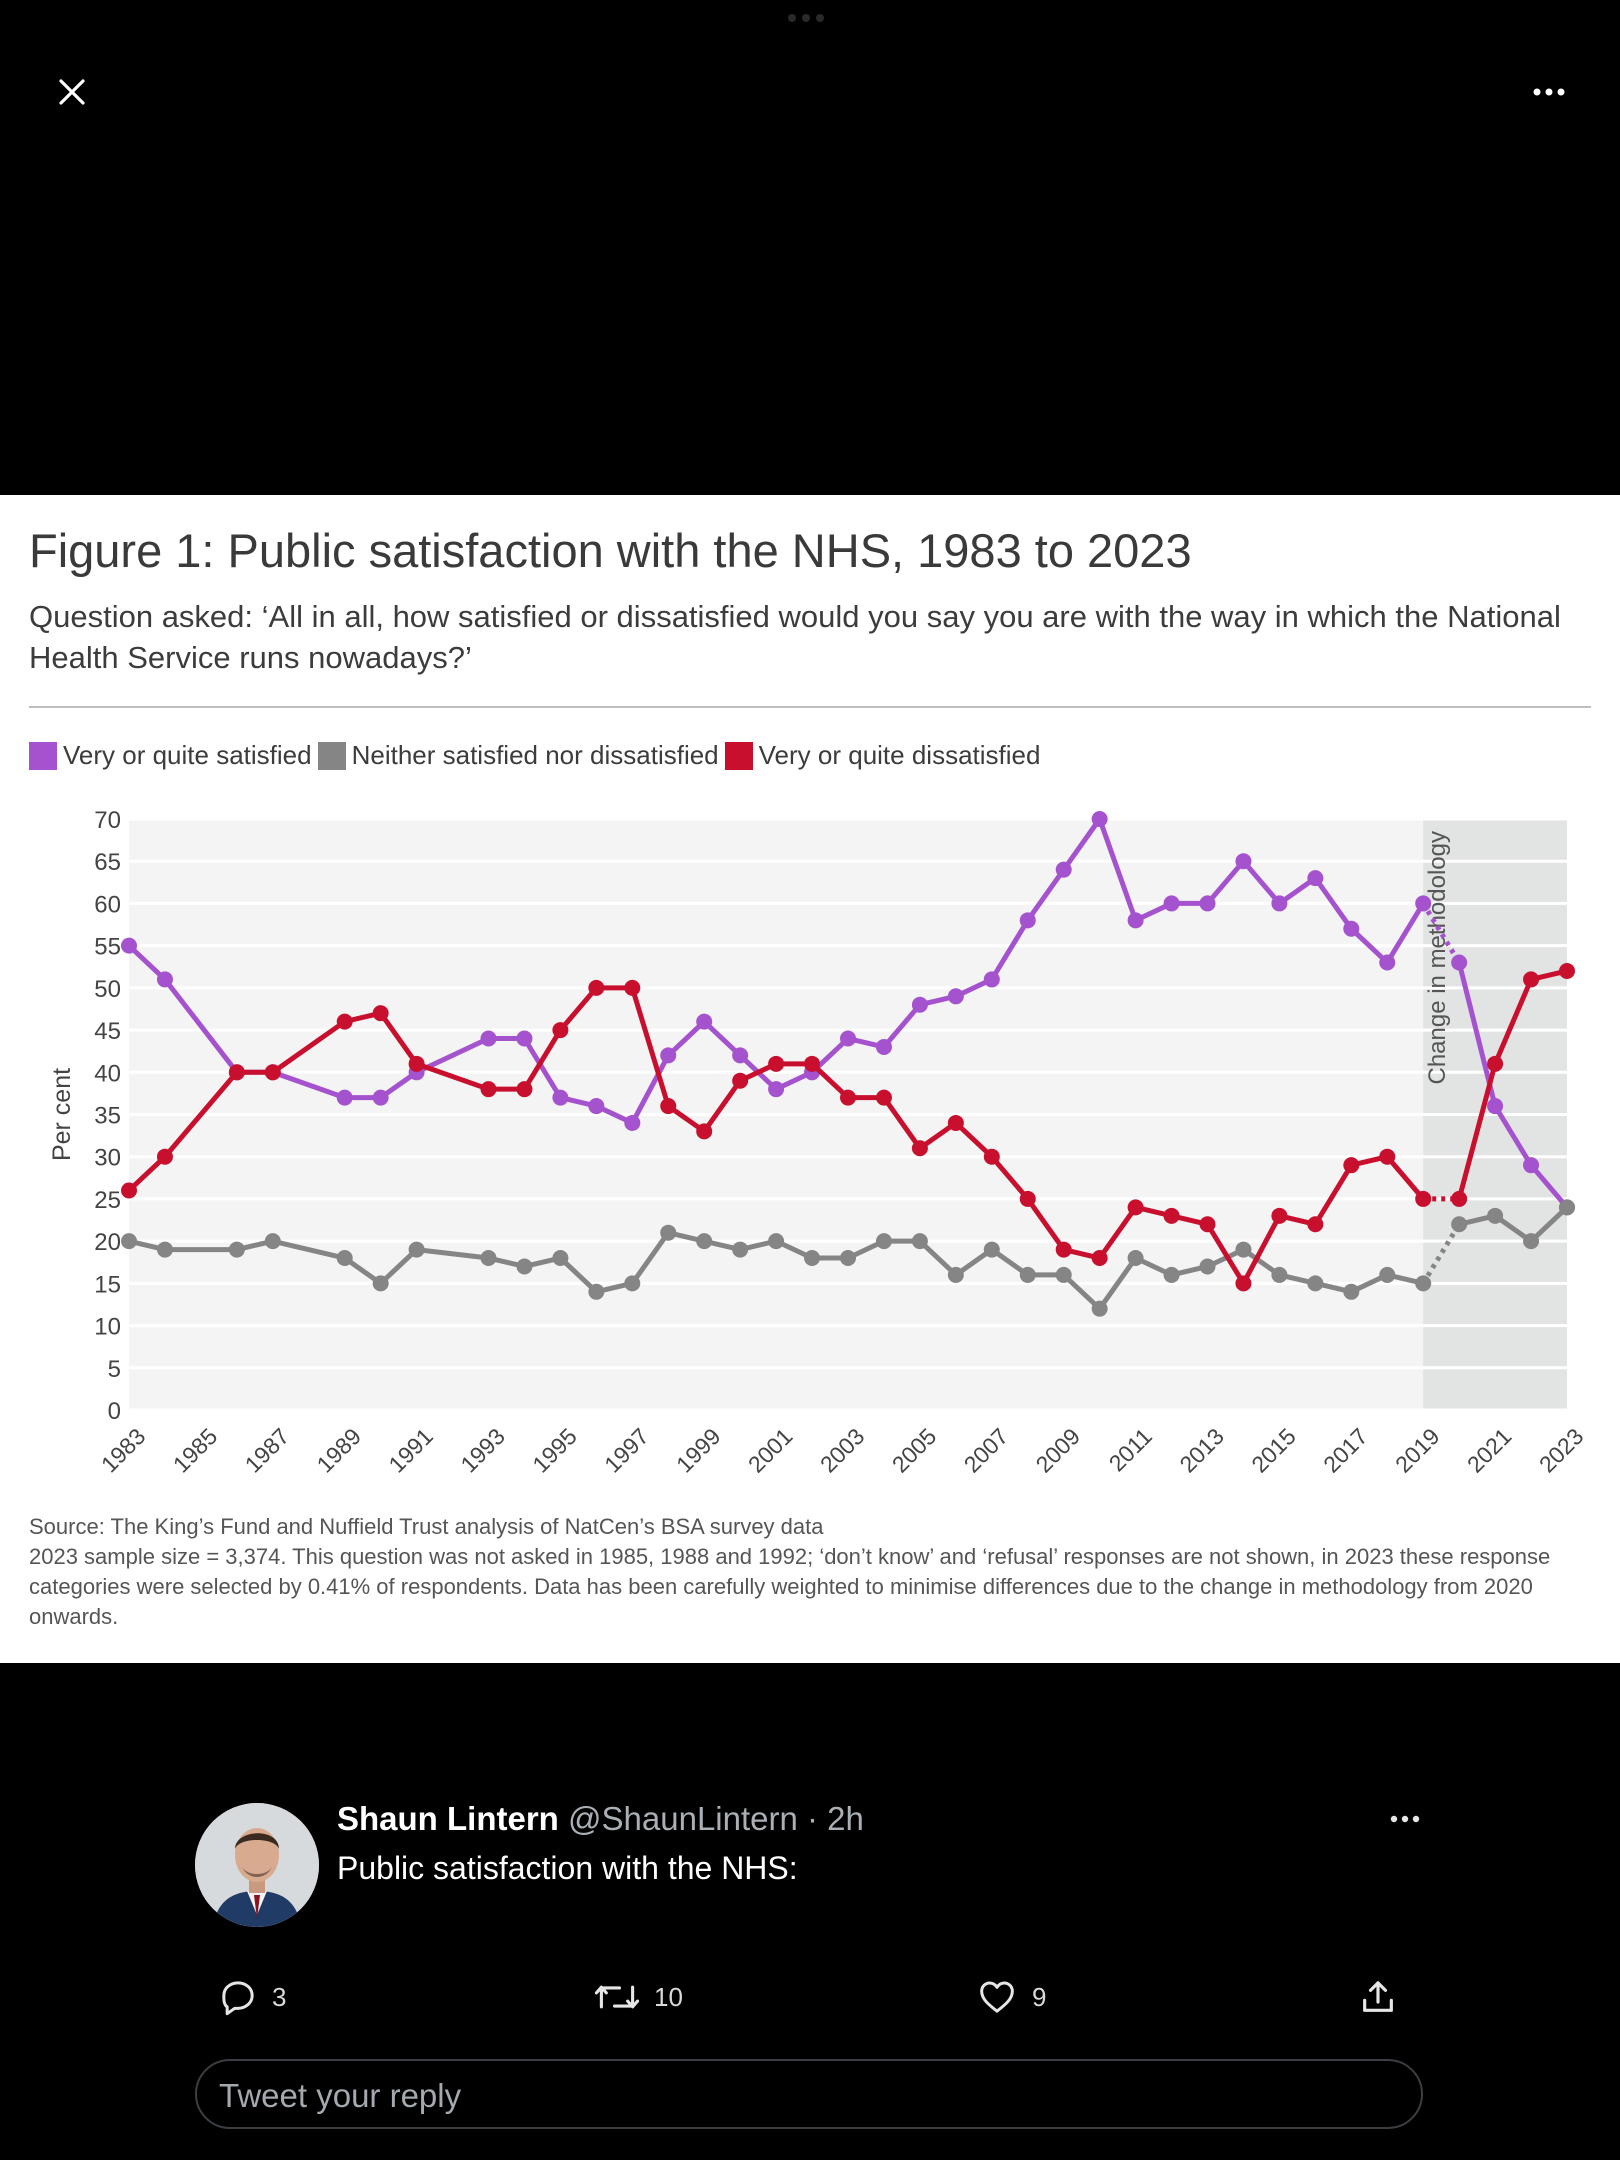 The width and height of the screenshot is (1620, 2160). I want to click on share-button, so click(1378, 1997).